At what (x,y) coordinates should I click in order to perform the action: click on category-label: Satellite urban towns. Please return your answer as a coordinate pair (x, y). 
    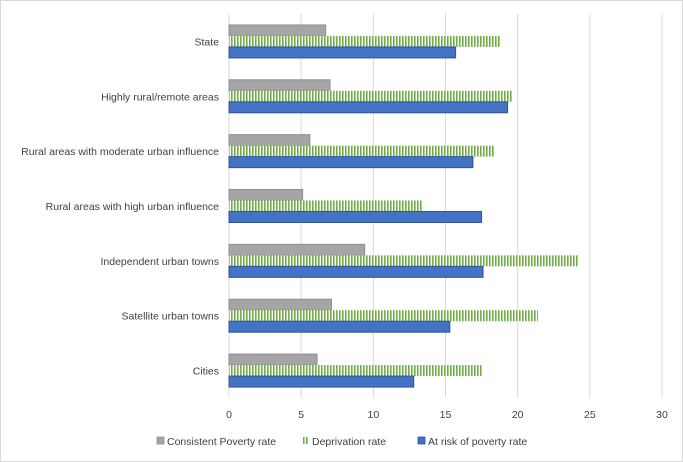
    Looking at the image, I should click on (170, 317).